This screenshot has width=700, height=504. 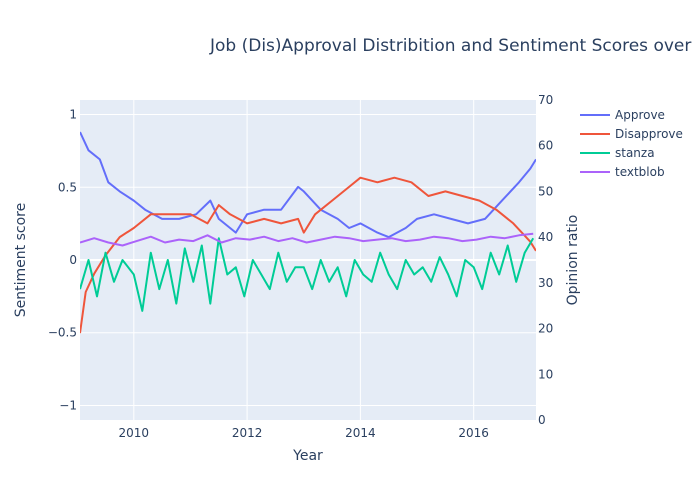 I want to click on y2-tick-label: 0, so click(x=542, y=420).